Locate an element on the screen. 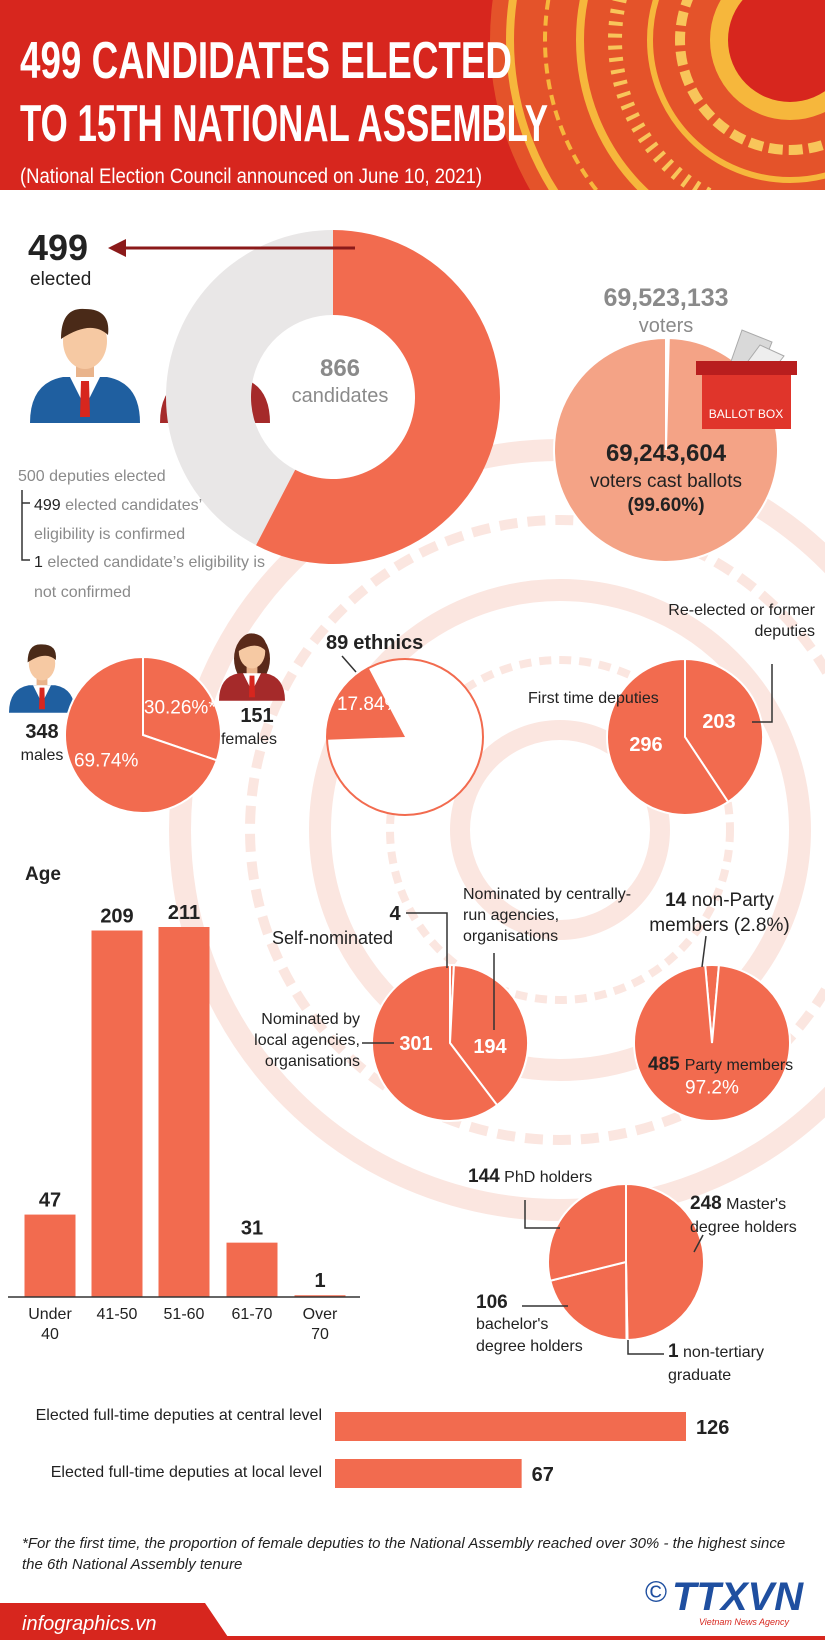  agency-name: Vietnam News Agency is located at coordinates (744, 1622).